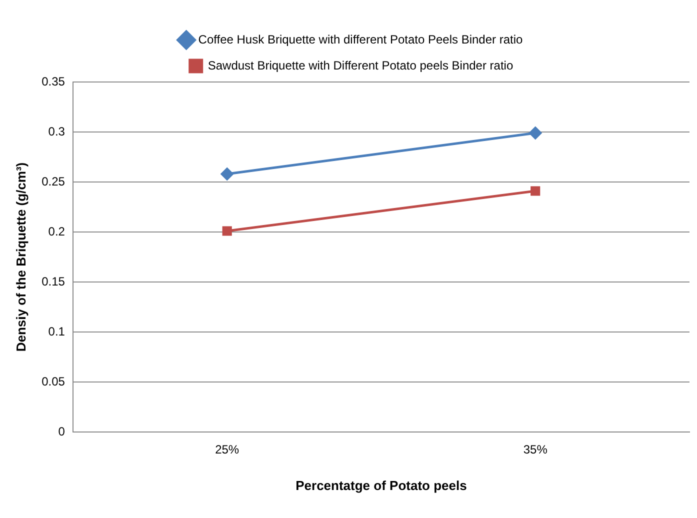 This screenshot has width=697, height=518. What do you see at coordinates (57, 331) in the screenshot?
I see `y-tick-label: 0.1` at bounding box center [57, 331].